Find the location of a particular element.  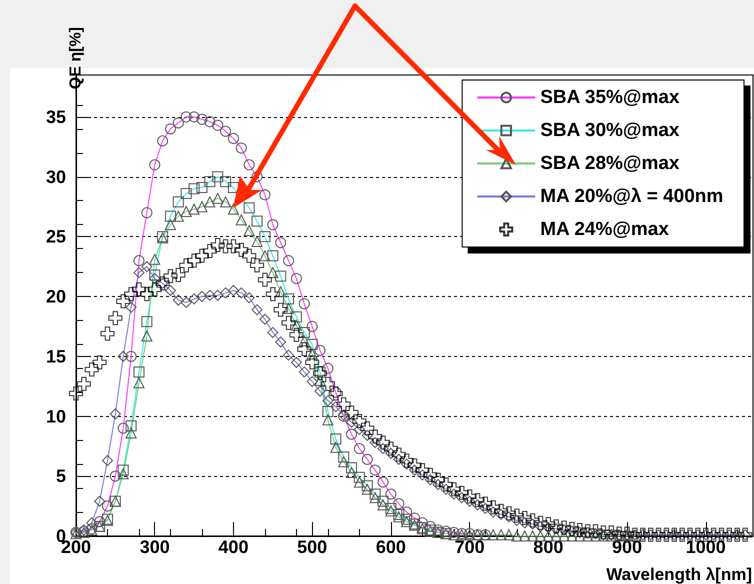

x-tick-label: 300 is located at coordinates (155, 547).